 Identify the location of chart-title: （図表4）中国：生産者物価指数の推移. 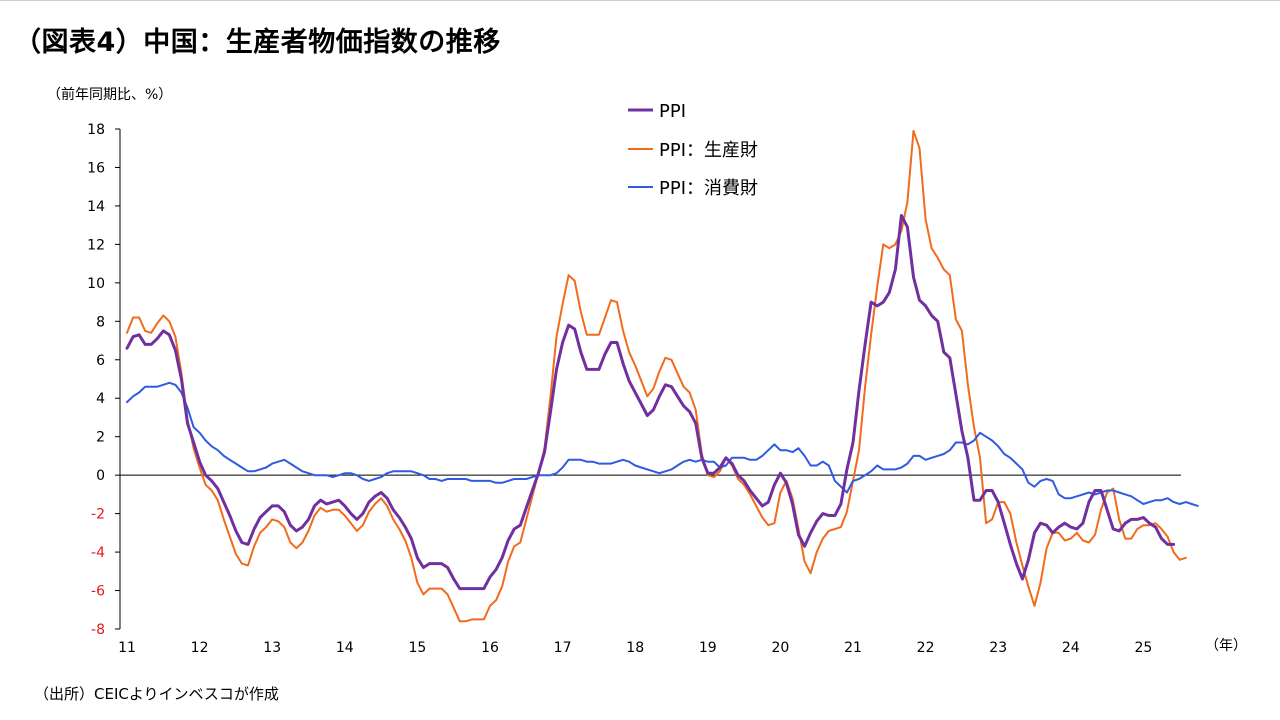
(257, 42).